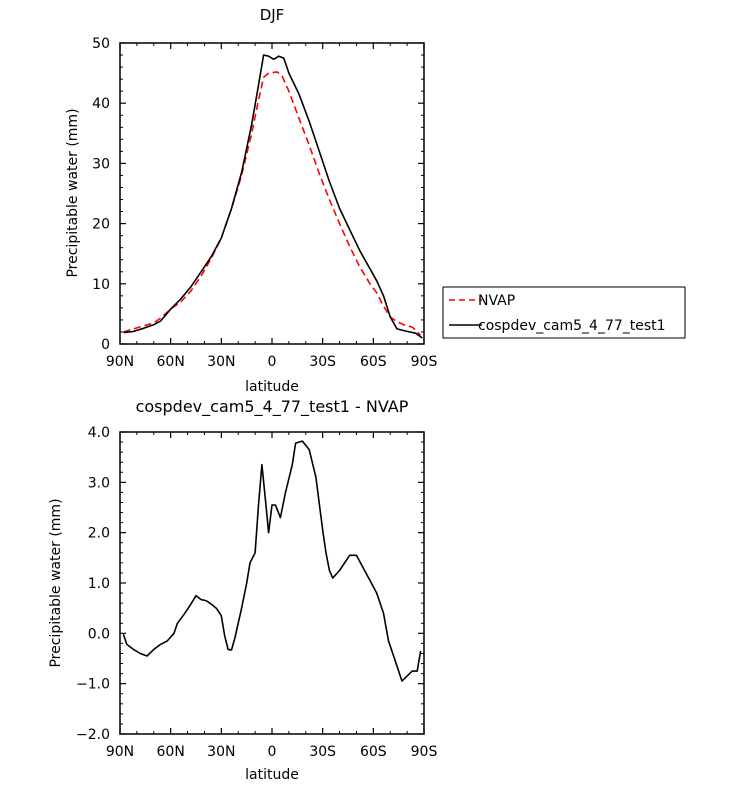  What do you see at coordinates (101, 164) in the screenshot?
I see `y-tick-label: 30` at bounding box center [101, 164].